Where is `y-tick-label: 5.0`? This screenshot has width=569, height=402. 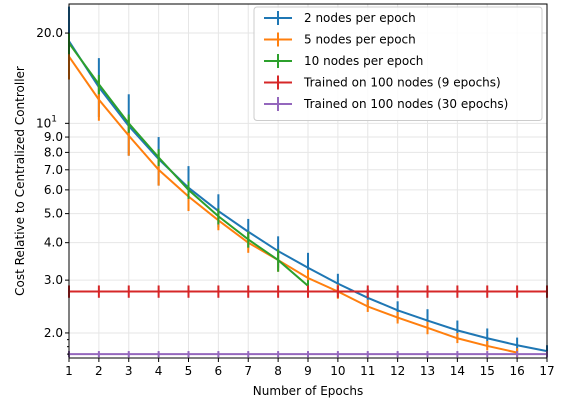
y-tick-label: 5.0 is located at coordinates (53, 214).